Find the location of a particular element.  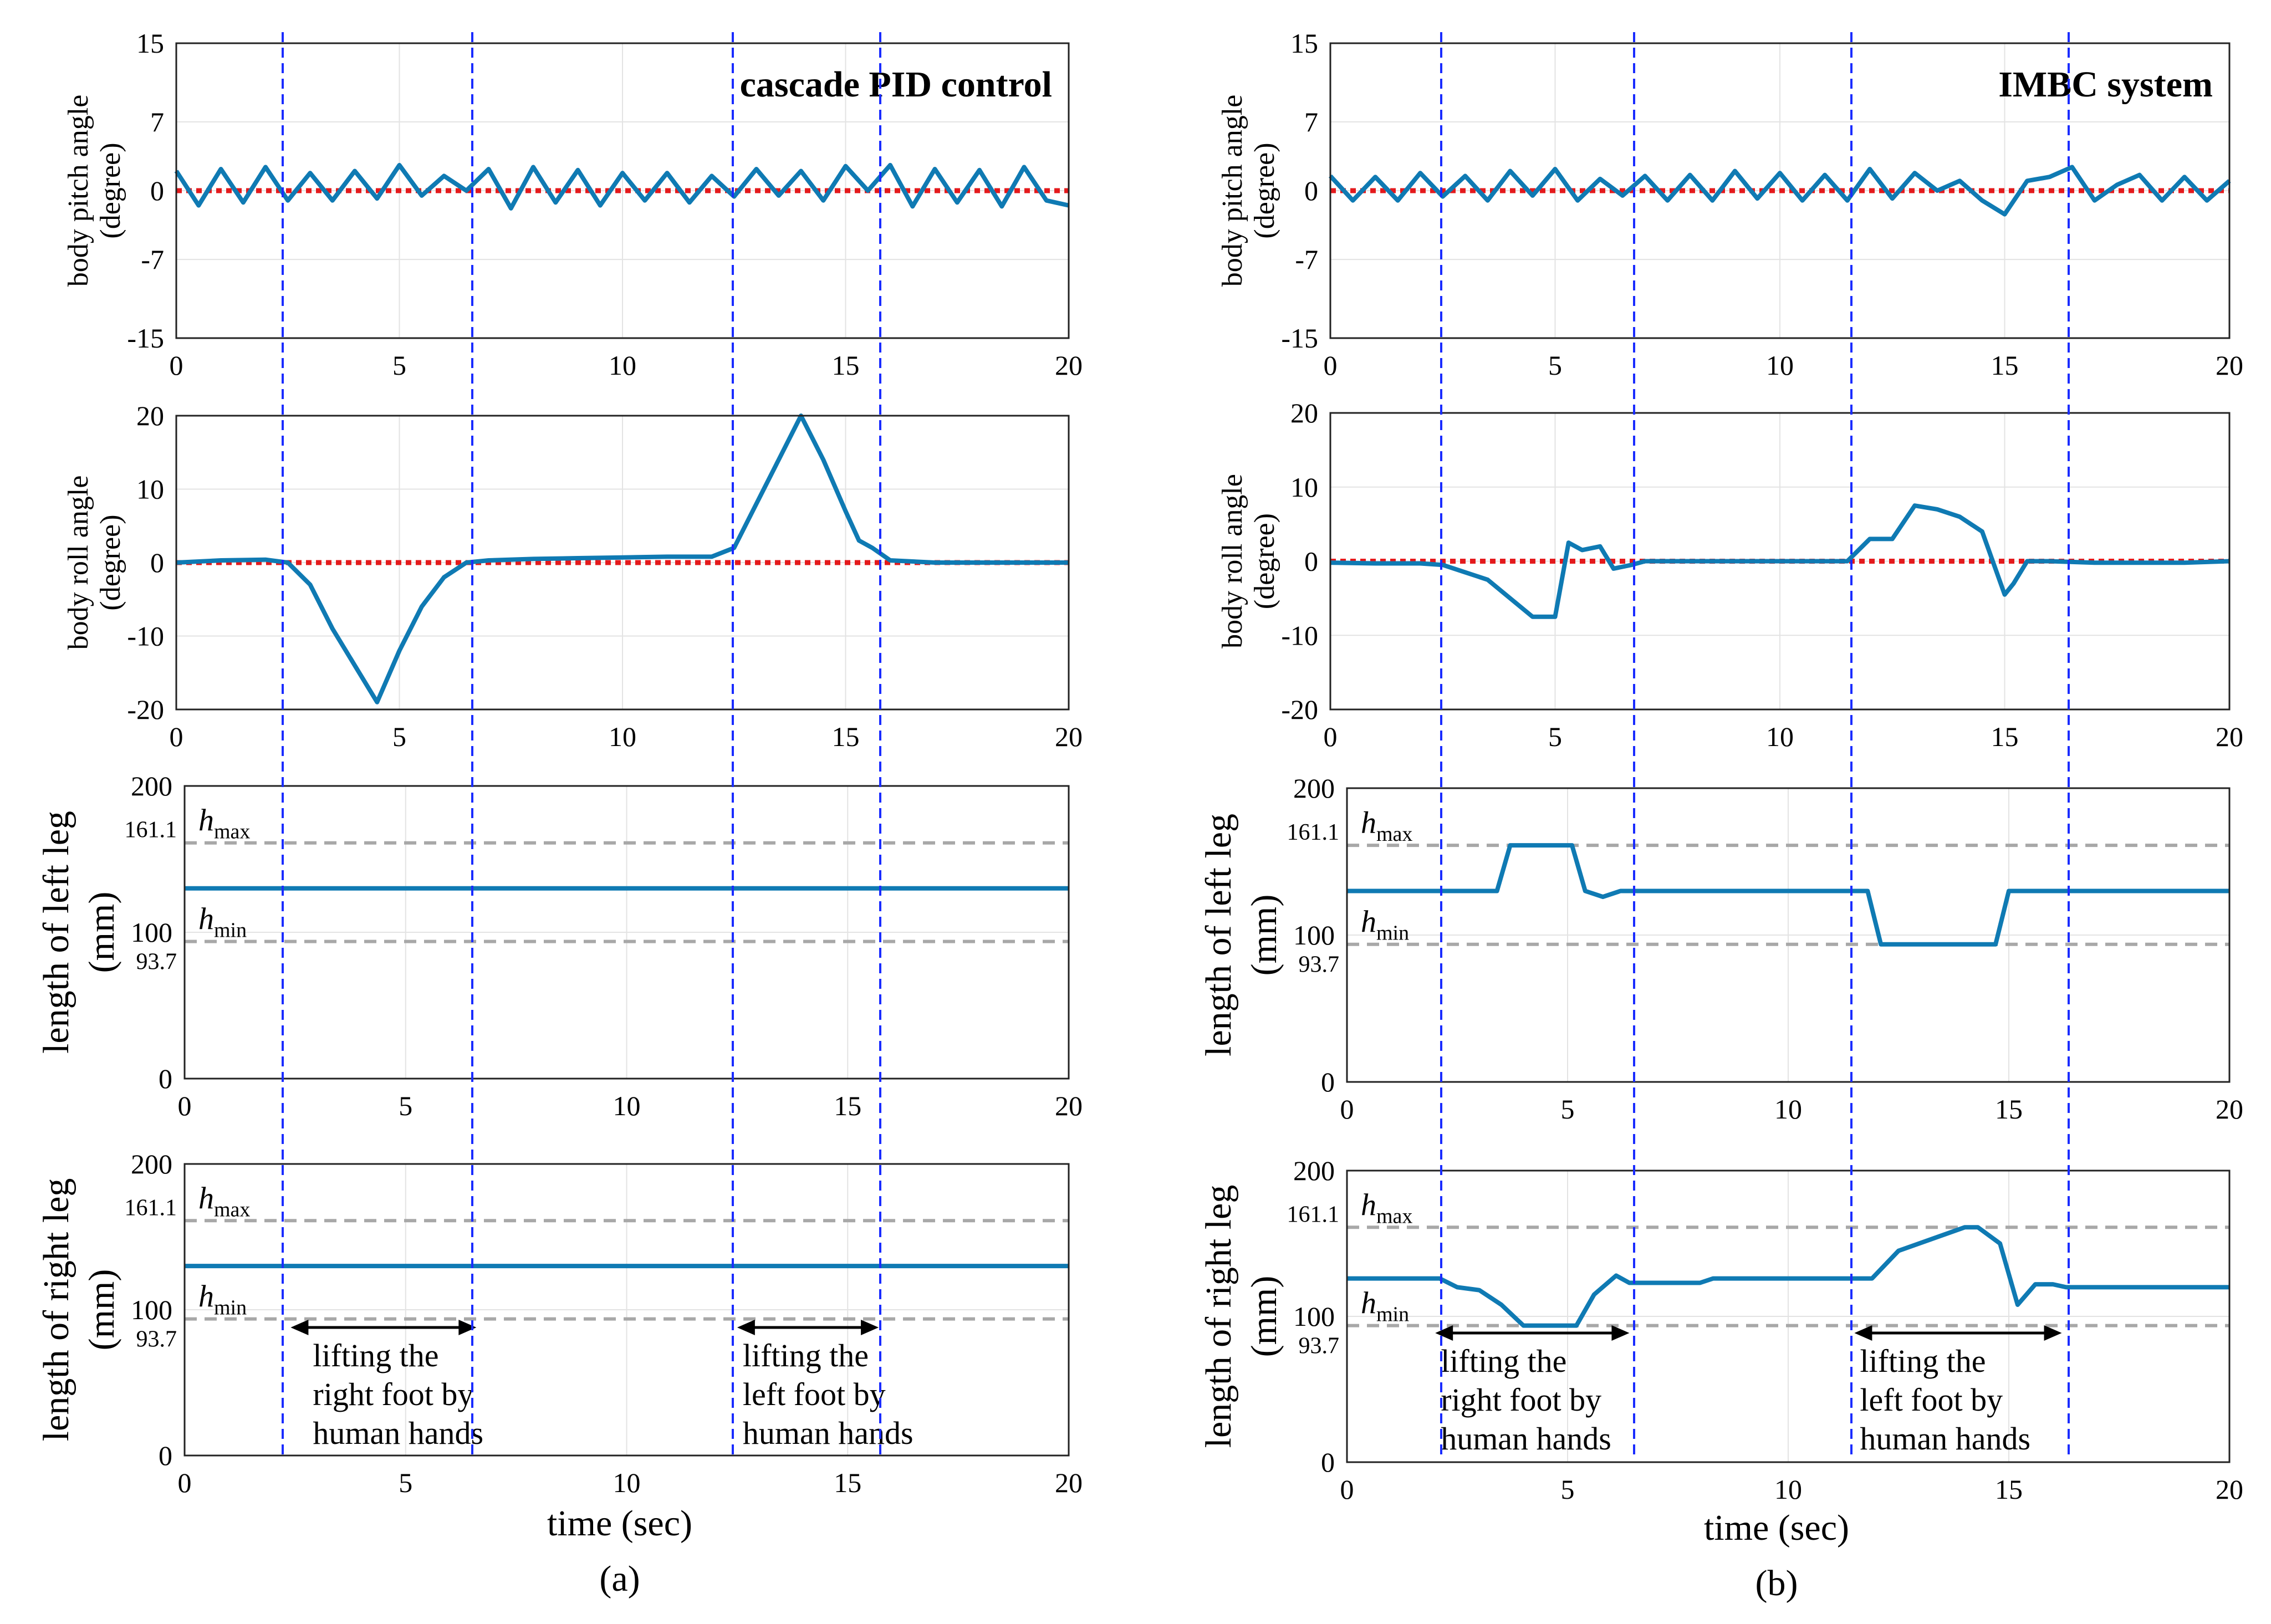

y-tick-label: 10 is located at coordinates (150, 490).